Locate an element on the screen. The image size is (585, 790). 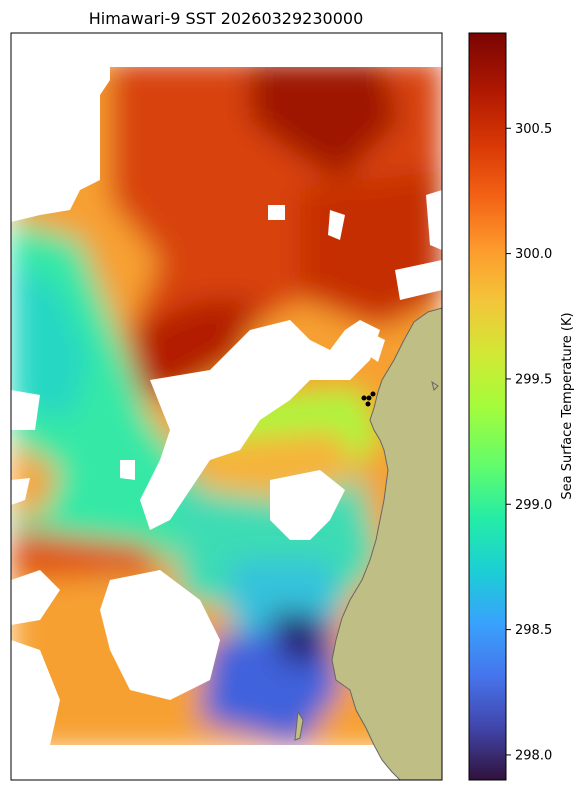
colorbar-ticks: 298.0 298.5 299.0 299.5 300.0 300.5 is located at coordinates (529, 442).